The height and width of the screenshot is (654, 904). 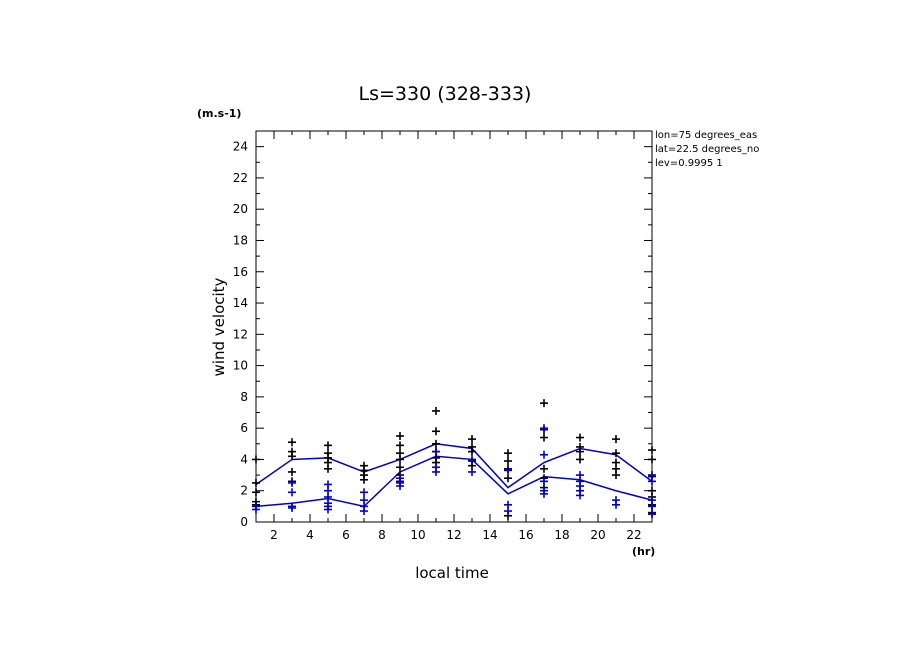 What do you see at coordinates (417, 535) in the screenshot?
I see `x-tick-label: 10` at bounding box center [417, 535].